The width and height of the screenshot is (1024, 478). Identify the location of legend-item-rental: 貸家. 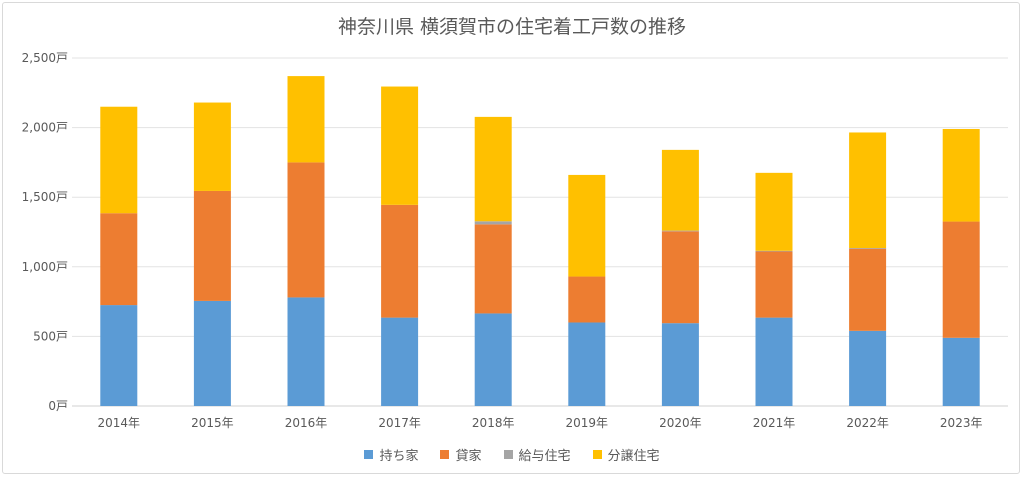
(461, 454).